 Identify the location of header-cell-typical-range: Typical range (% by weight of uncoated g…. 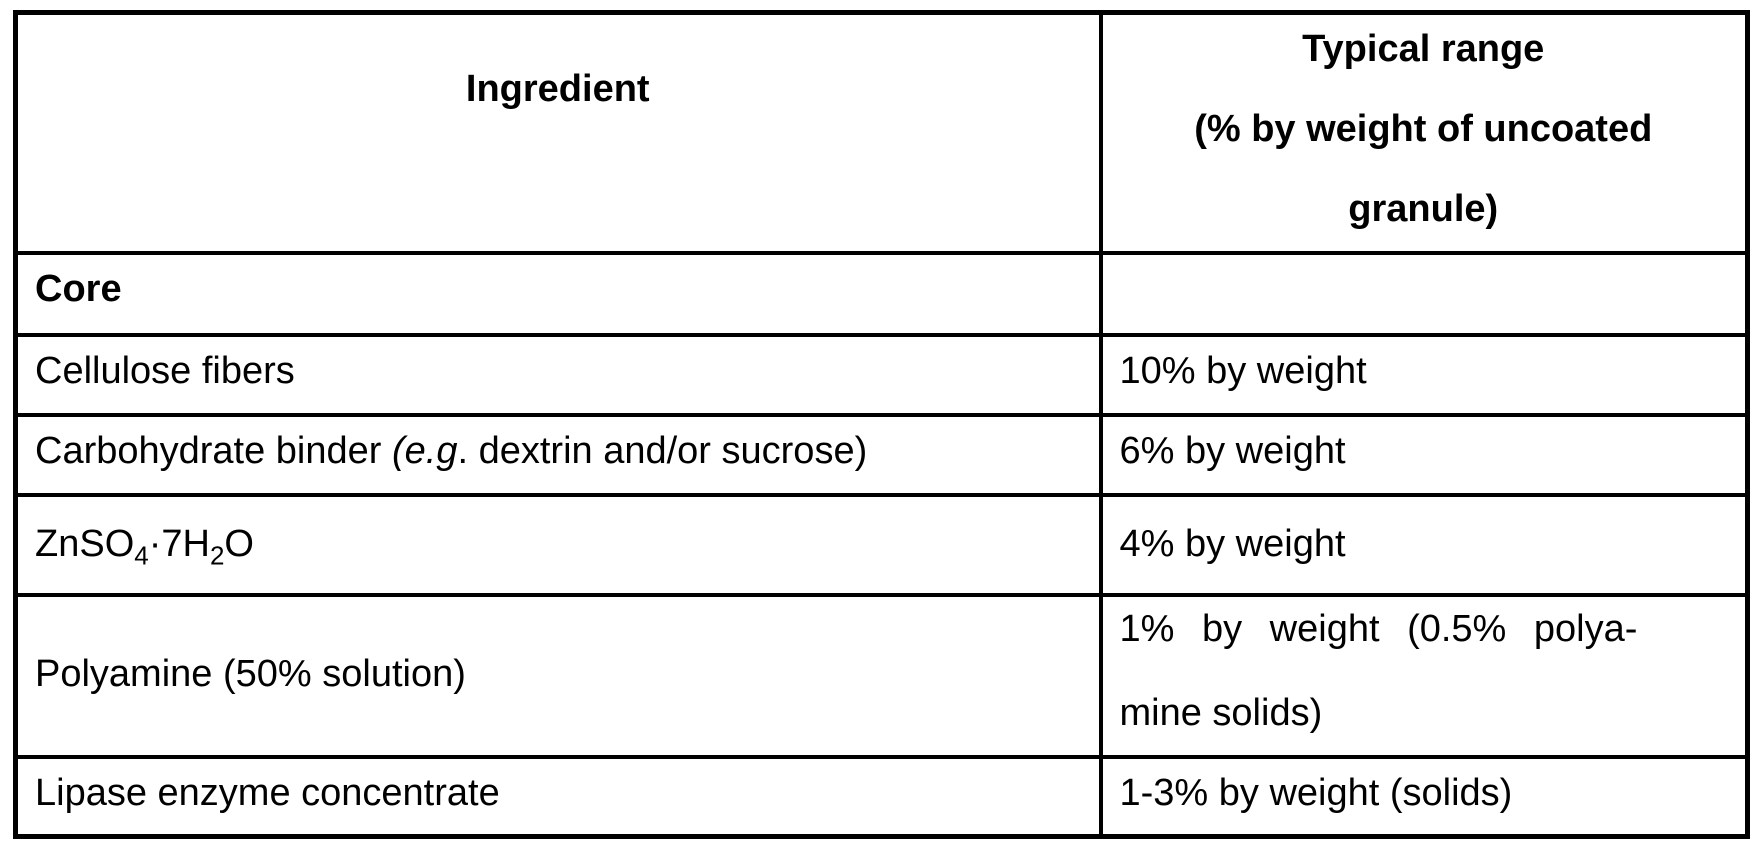
(1424, 132).